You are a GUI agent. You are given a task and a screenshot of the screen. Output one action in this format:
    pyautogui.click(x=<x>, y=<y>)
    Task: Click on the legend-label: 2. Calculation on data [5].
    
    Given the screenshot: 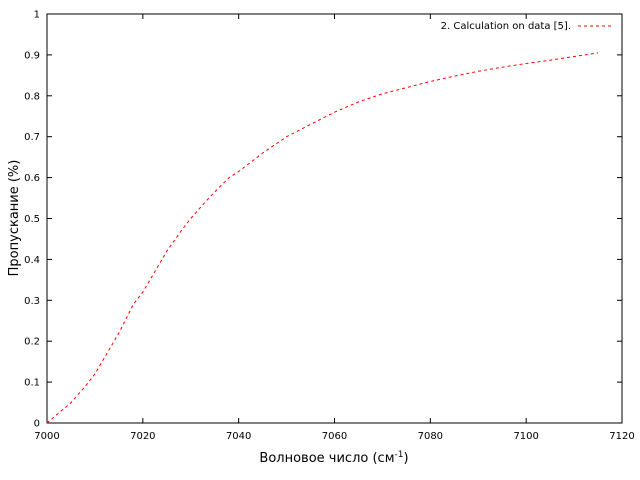 What is the action you would take?
    pyautogui.click(x=506, y=26)
    